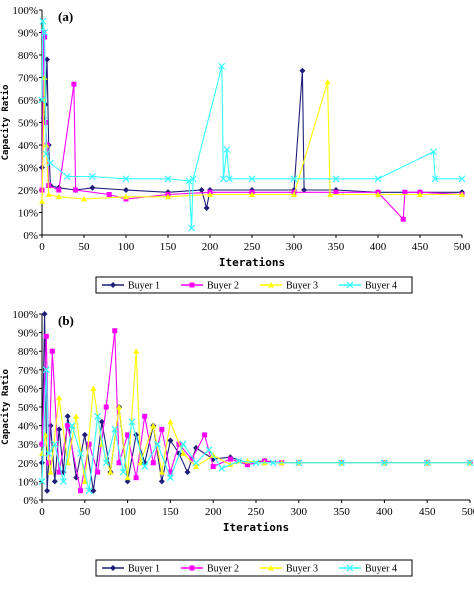  I want to click on panel-label: (b), so click(66, 320).